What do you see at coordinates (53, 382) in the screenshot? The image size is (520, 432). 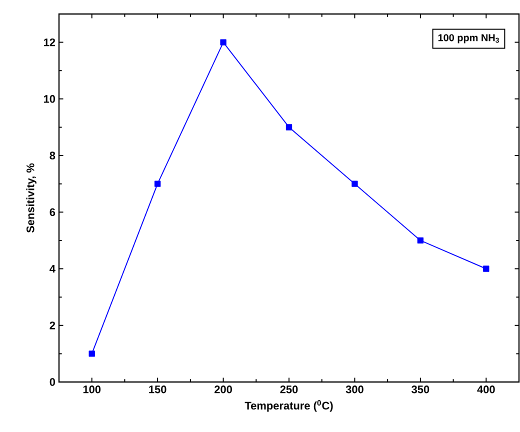 I see `y-tick-label: 0` at bounding box center [53, 382].